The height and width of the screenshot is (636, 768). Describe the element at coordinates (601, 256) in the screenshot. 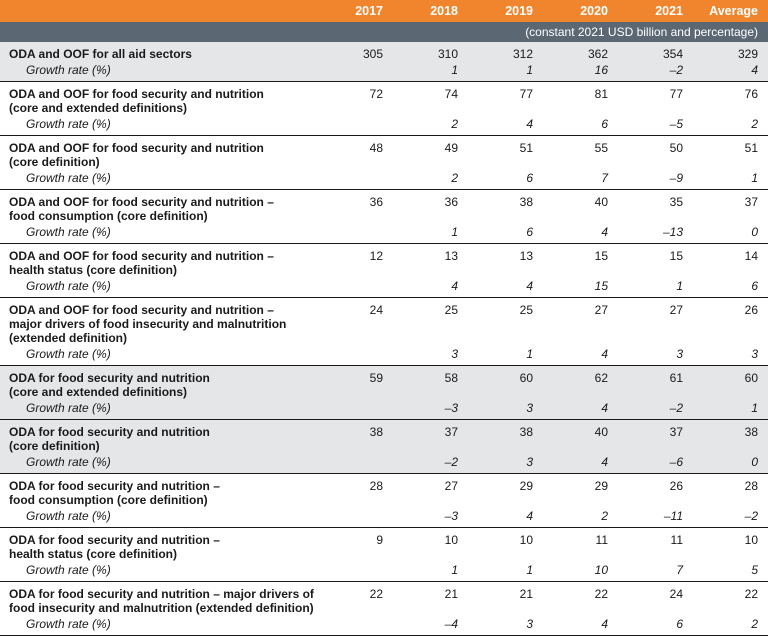

I see `value-cell: 15` at that location.